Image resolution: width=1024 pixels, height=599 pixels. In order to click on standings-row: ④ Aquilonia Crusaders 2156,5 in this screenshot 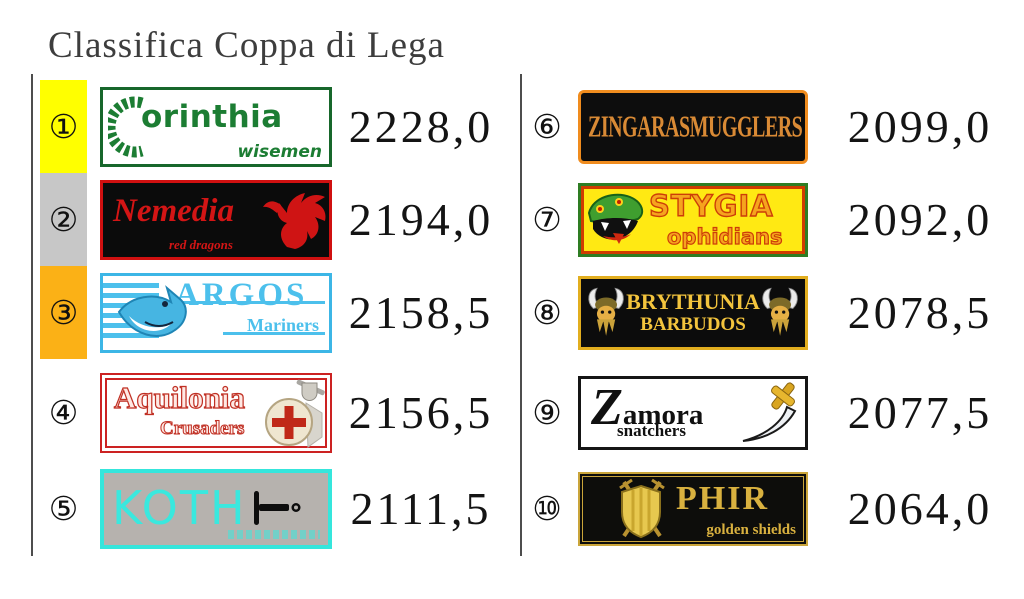, I will do `click(275, 412)`.